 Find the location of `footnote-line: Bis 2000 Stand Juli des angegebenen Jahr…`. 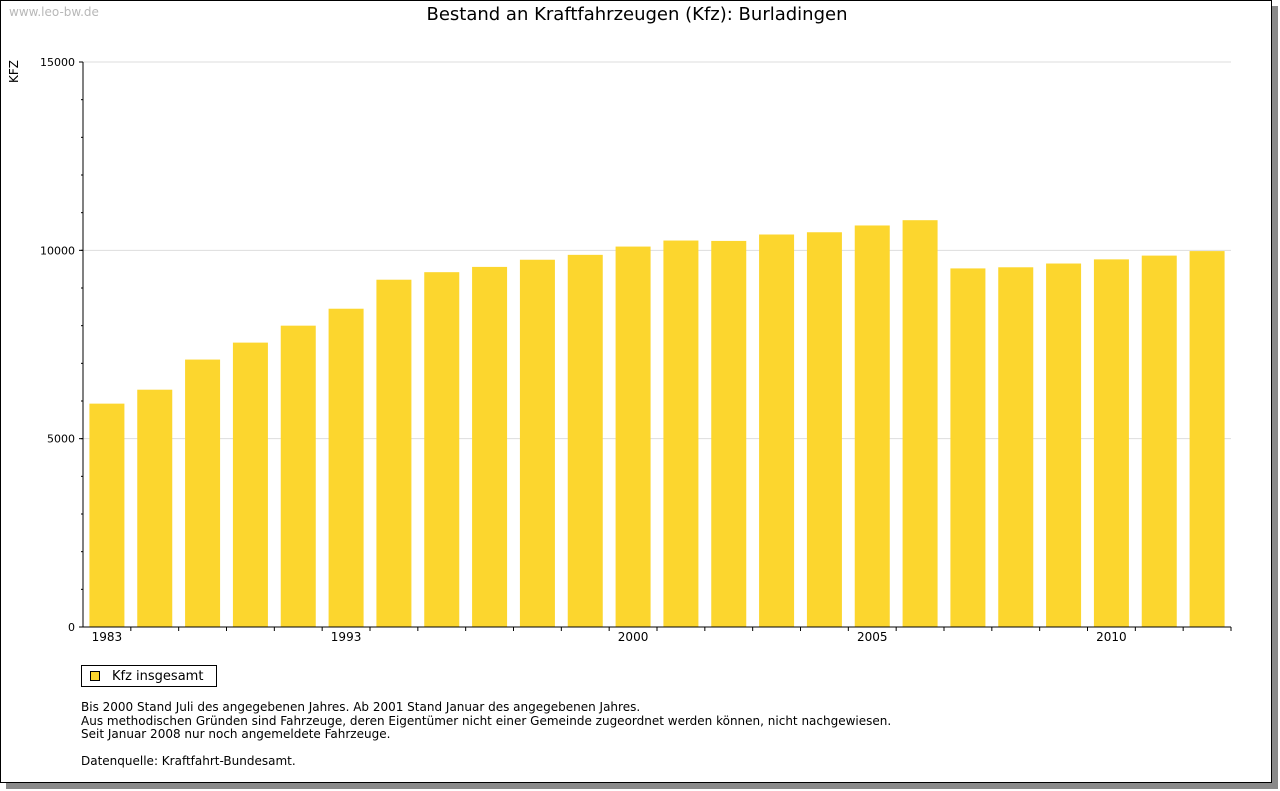

footnote-line: Bis 2000 Stand Juli des angegebenen Jahr… is located at coordinates (361, 707).